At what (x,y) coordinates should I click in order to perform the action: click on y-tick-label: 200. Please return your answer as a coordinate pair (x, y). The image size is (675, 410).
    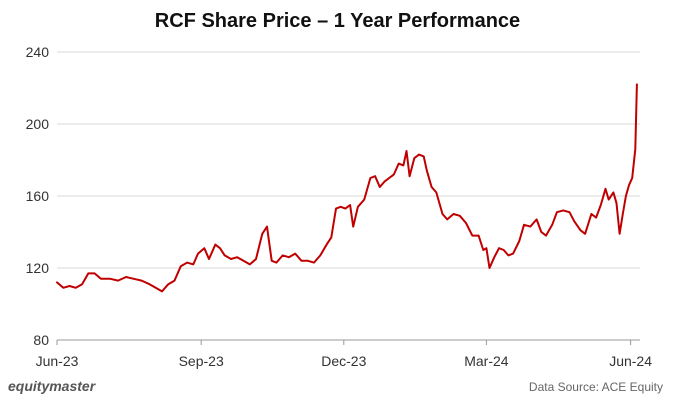
    Looking at the image, I should click on (38, 124).